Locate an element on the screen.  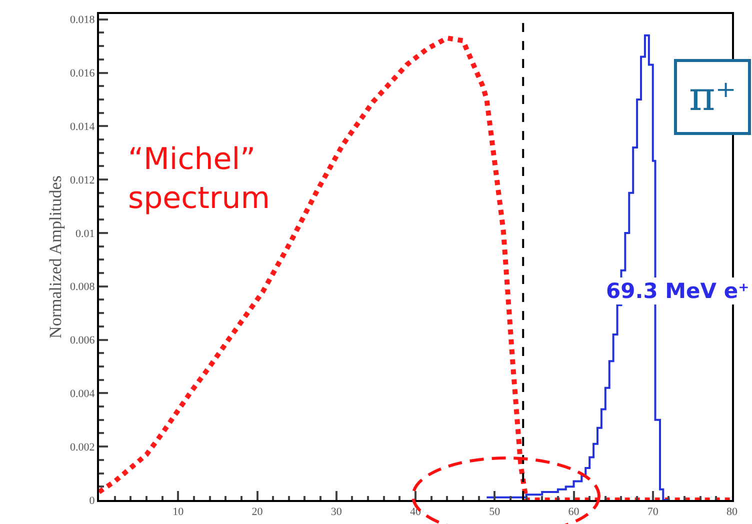
y-tick-label: 0.008 is located at coordinates (83, 287).